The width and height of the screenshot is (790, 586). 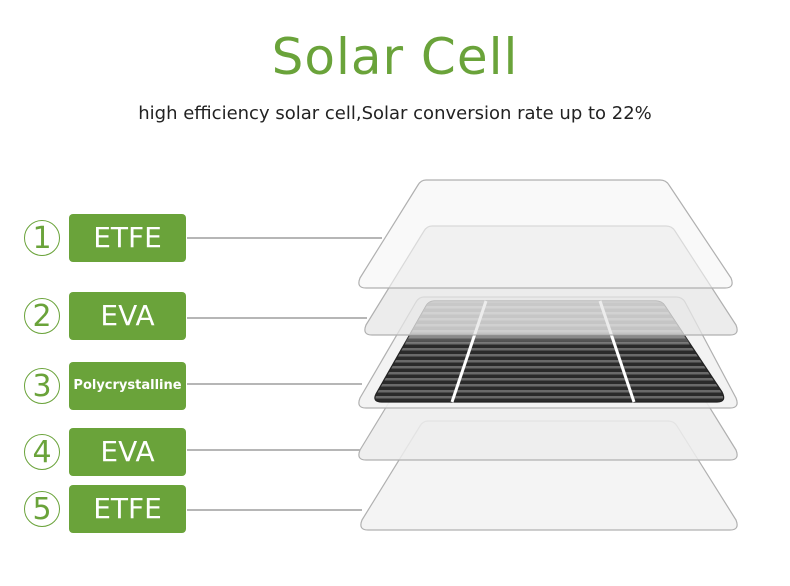 What do you see at coordinates (42, 452) in the screenshot?
I see `number-badge-4: 4` at bounding box center [42, 452].